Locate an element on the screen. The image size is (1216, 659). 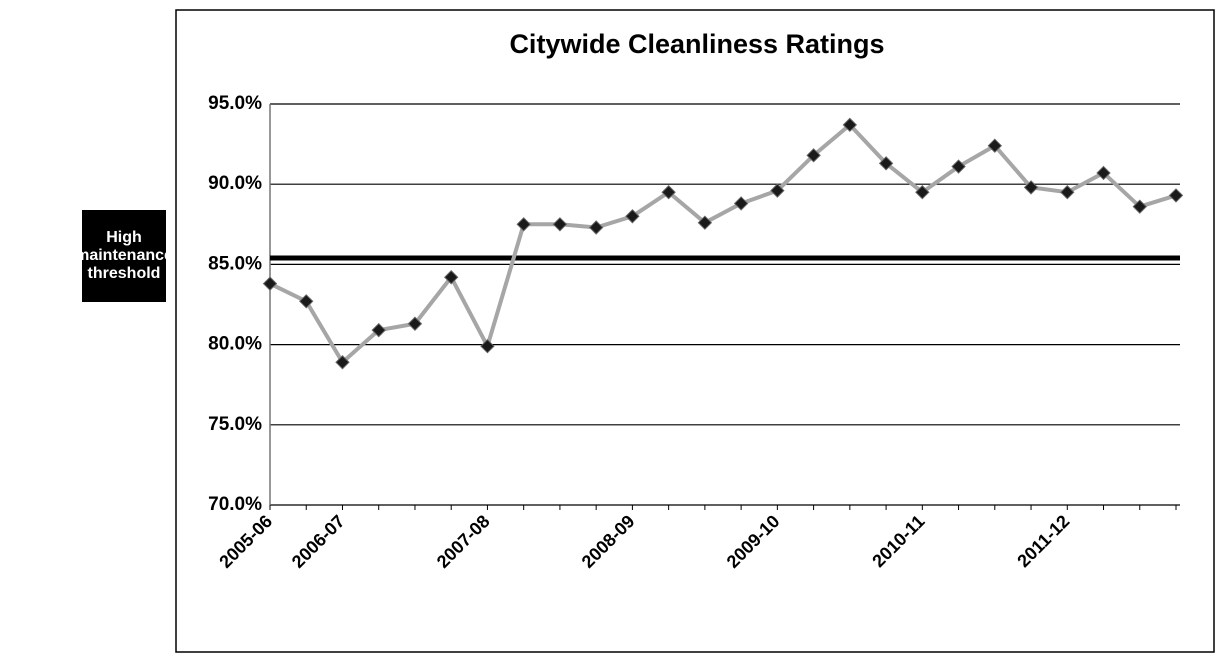
threshold-label: High maintenance threshold is located at coordinates (124, 255).